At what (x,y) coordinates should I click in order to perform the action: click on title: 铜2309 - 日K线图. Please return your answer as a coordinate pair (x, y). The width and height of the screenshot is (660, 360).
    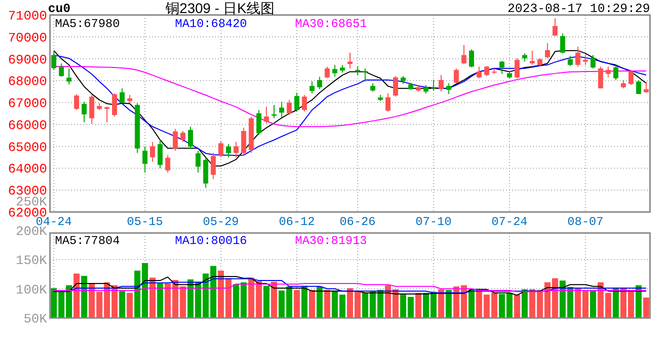
    Looking at the image, I should click on (220, 8).